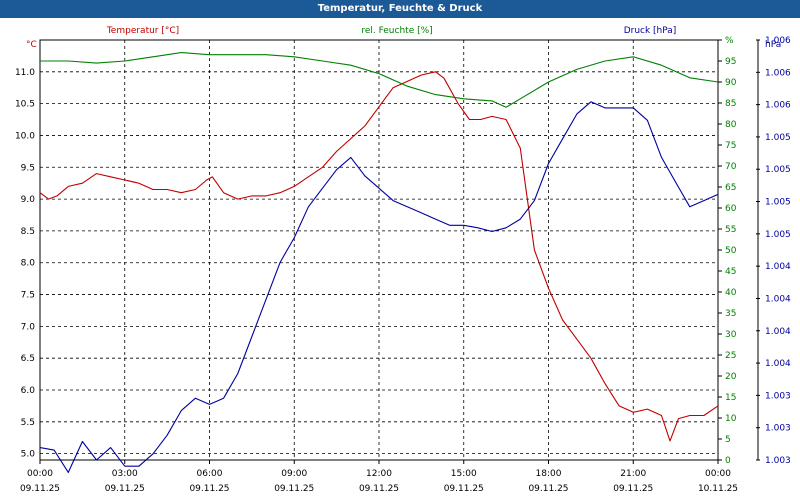  What do you see at coordinates (28, 423) in the screenshot?
I see `left-tick-label: 5.5` at bounding box center [28, 423].